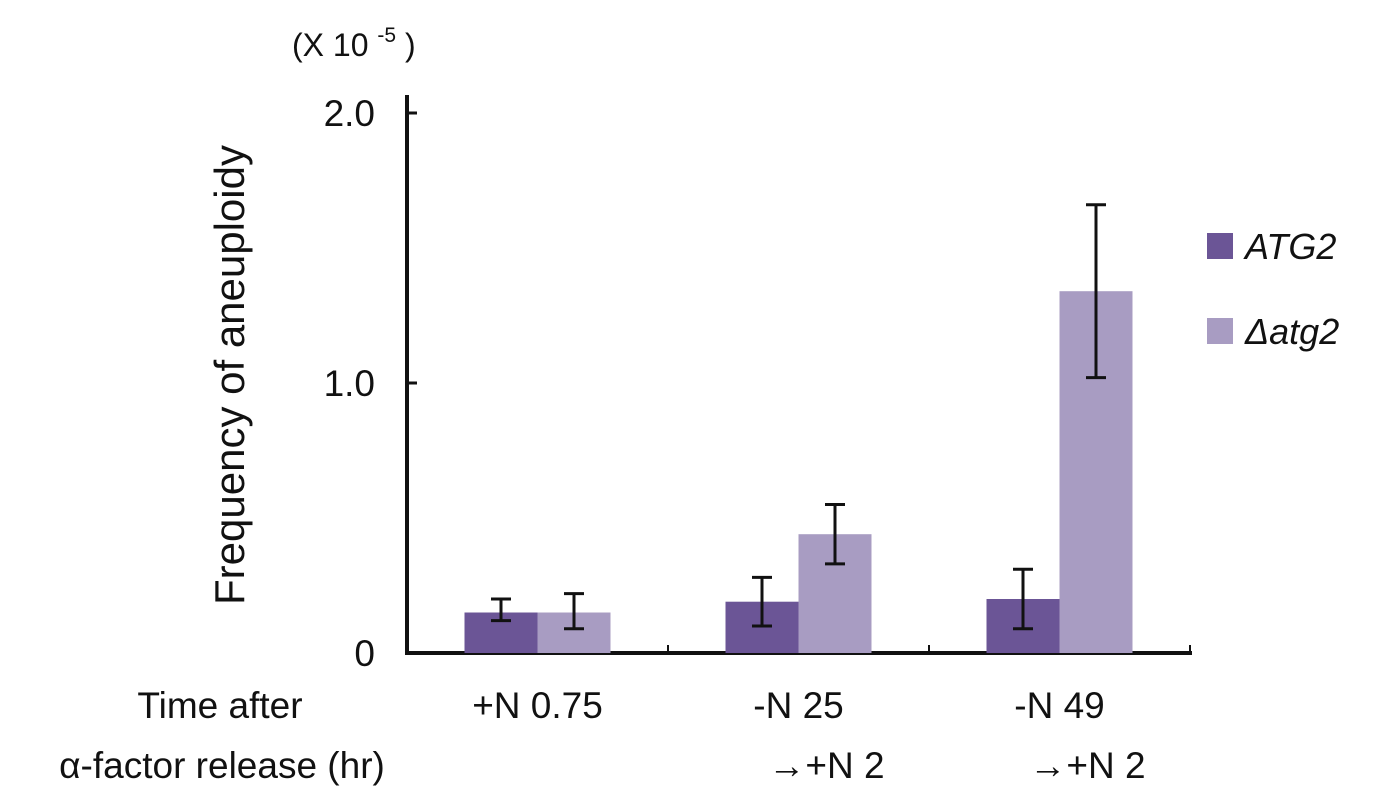 This screenshot has width=1384, height=800. I want to click on y-axis-unit-suffix: ), so click(410, 45).